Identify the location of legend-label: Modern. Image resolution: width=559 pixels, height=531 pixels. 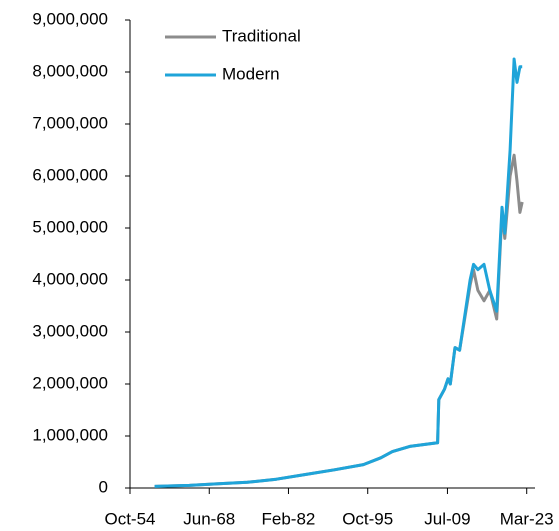
(251, 73).